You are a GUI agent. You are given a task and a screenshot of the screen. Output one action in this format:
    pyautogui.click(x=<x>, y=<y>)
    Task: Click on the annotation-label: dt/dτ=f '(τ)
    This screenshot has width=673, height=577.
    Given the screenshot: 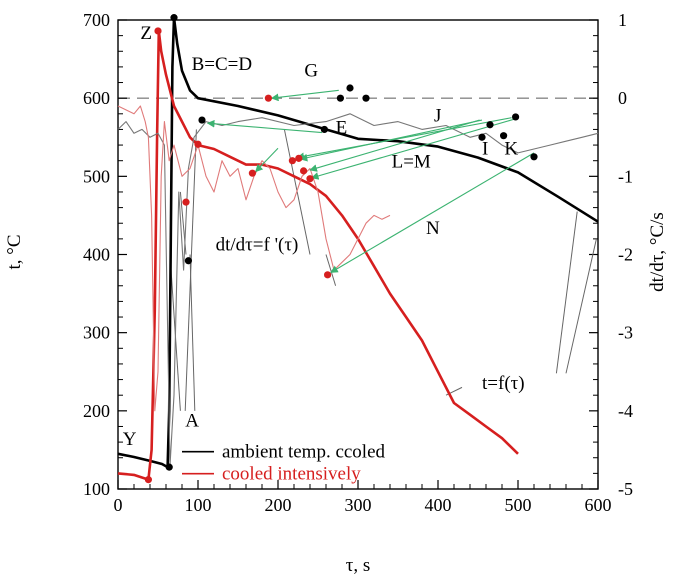 What is the action you would take?
    pyautogui.click(x=257, y=245)
    